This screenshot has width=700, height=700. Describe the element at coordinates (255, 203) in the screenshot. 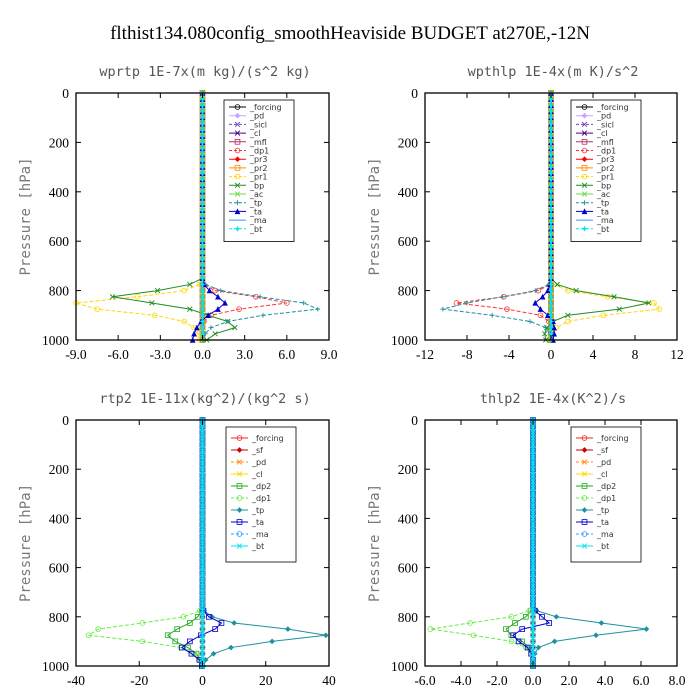

I see `legend-label: _tp` at that location.